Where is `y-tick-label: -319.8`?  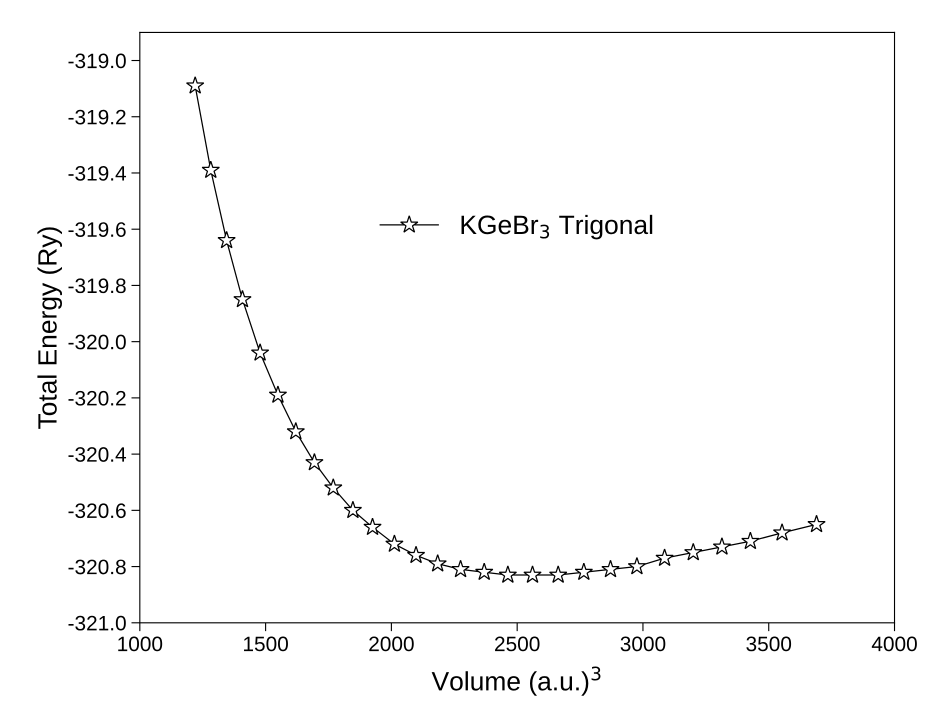
y-tick-label: -319.8 is located at coordinates (97, 286).